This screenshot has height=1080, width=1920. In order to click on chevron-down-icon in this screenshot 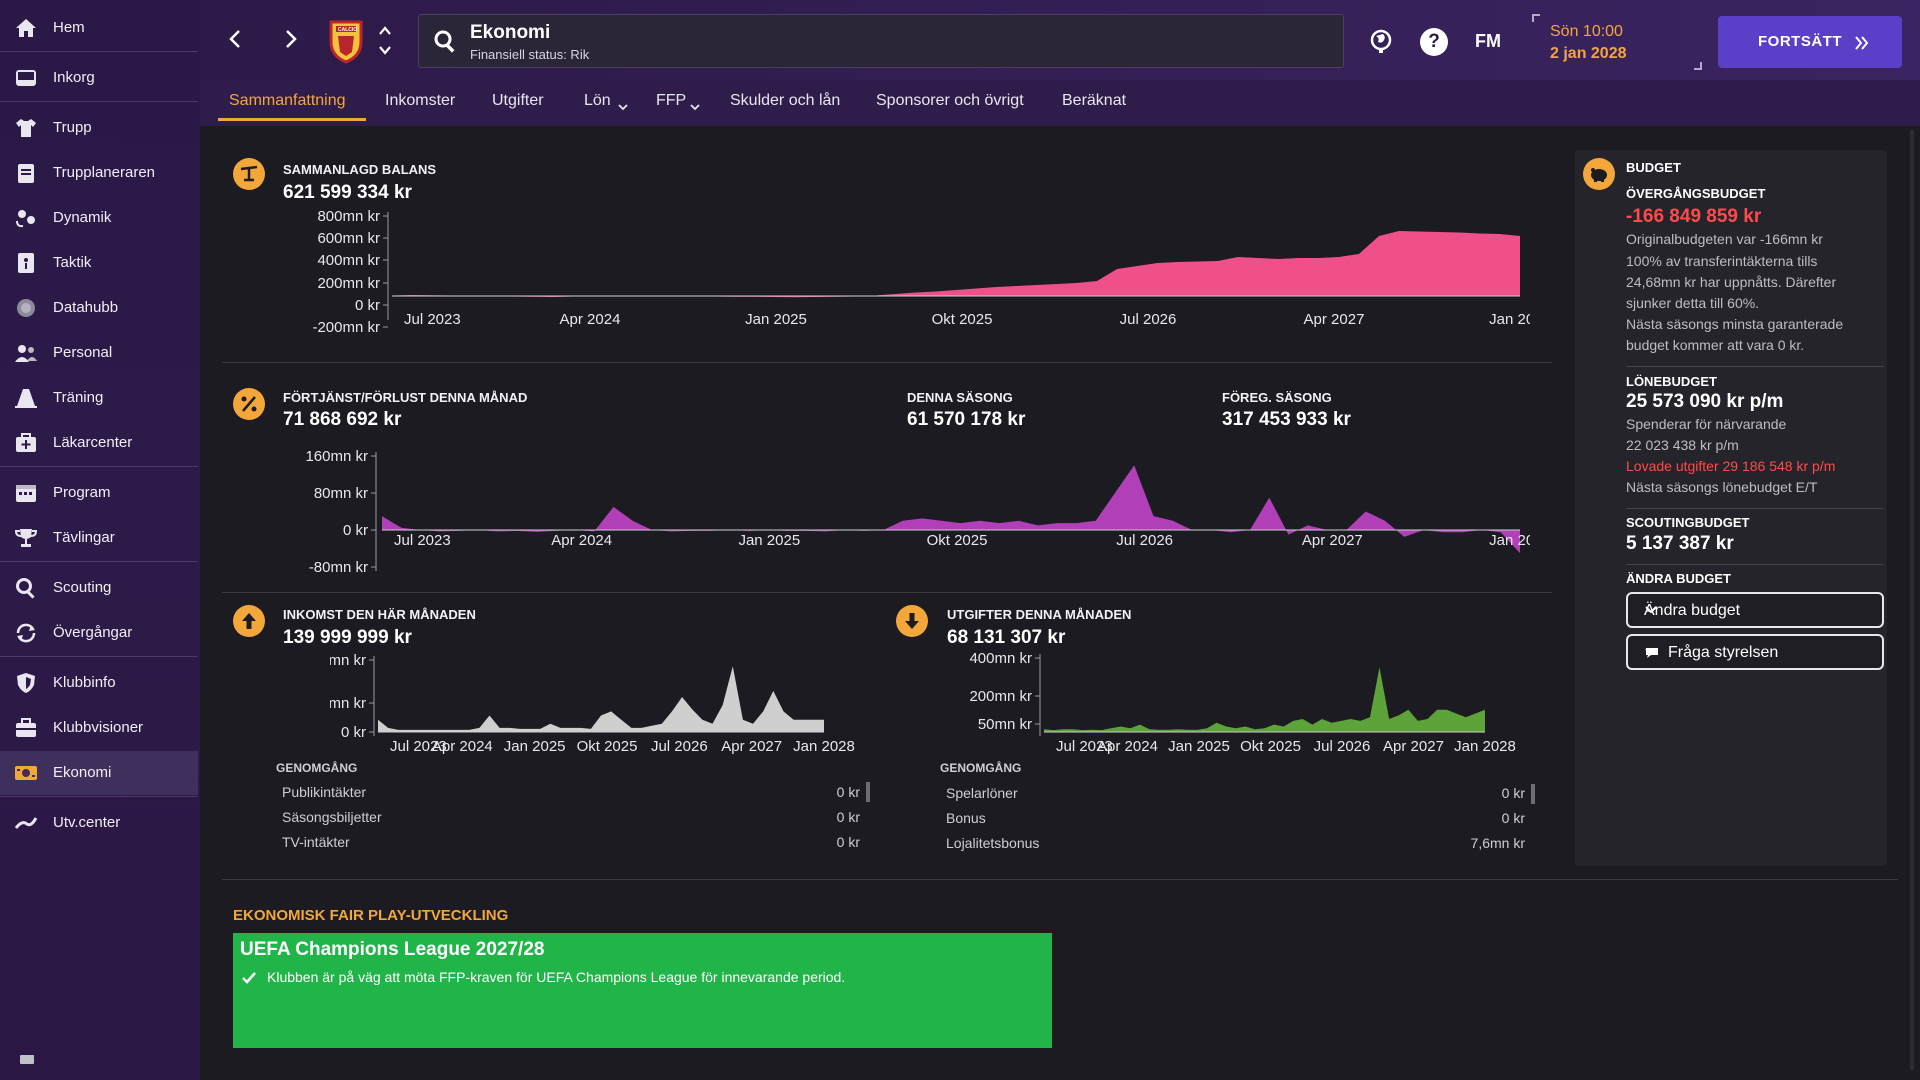, I will do `click(1756, 611)`.